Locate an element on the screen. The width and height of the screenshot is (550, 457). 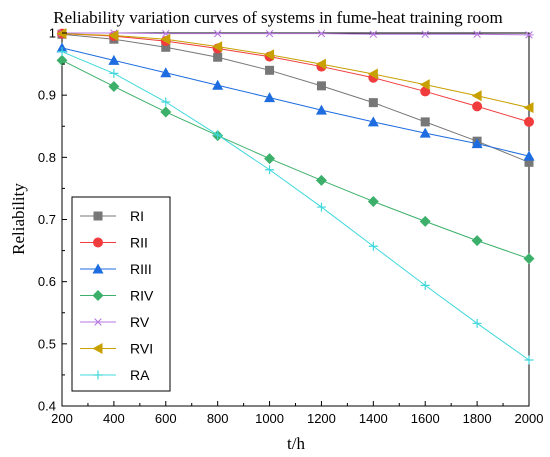
x-tick-label: 200 is located at coordinates (62, 418).